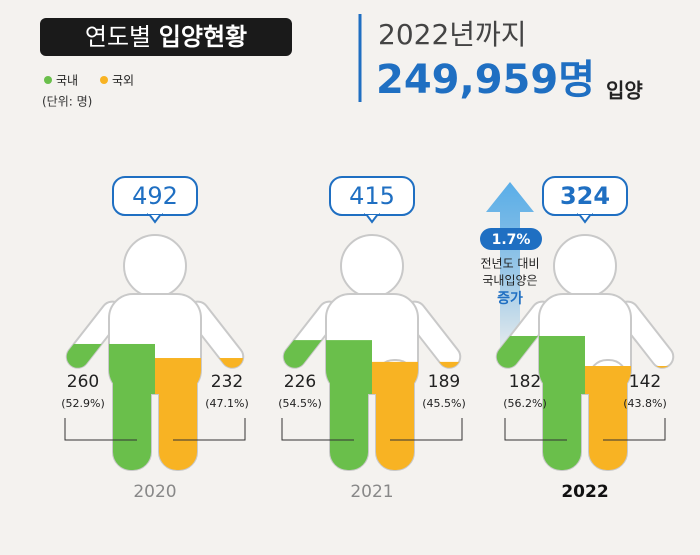 Image resolution: width=700 pixels, height=555 pixels. What do you see at coordinates (227, 403) in the screenshot?
I see `series-share: (47.1%)` at bounding box center [227, 403].